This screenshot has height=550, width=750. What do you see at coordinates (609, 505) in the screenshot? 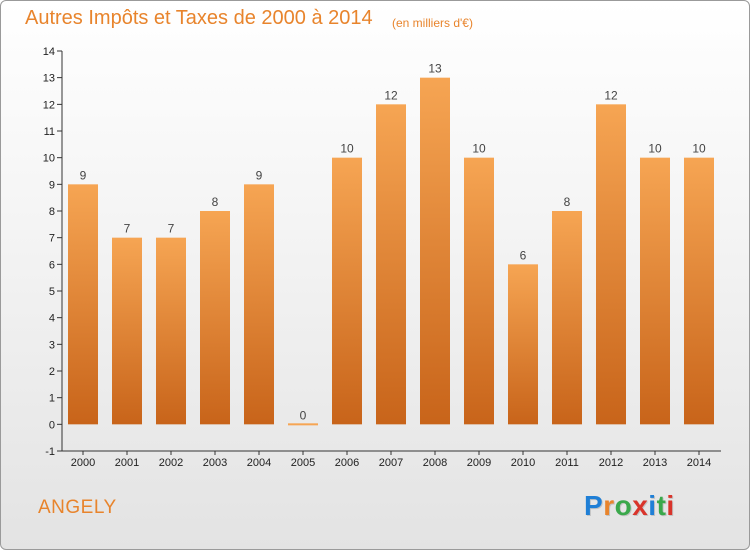
I see `logo-letter: r` at bounding box center [609, 505].